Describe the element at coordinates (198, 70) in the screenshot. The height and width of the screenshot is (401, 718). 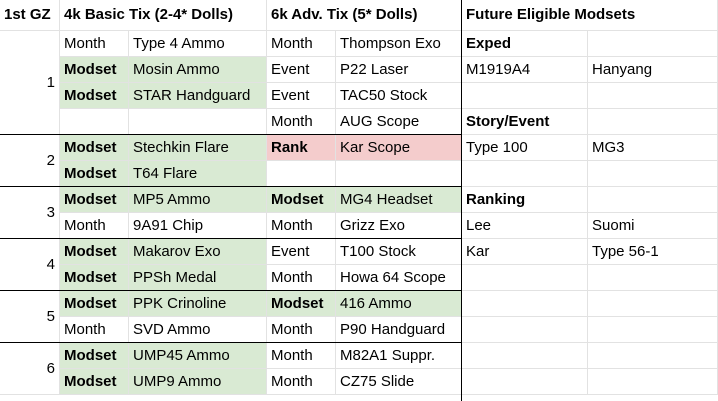
I see `basic-item-cell: Mosin Ammo` at that location.